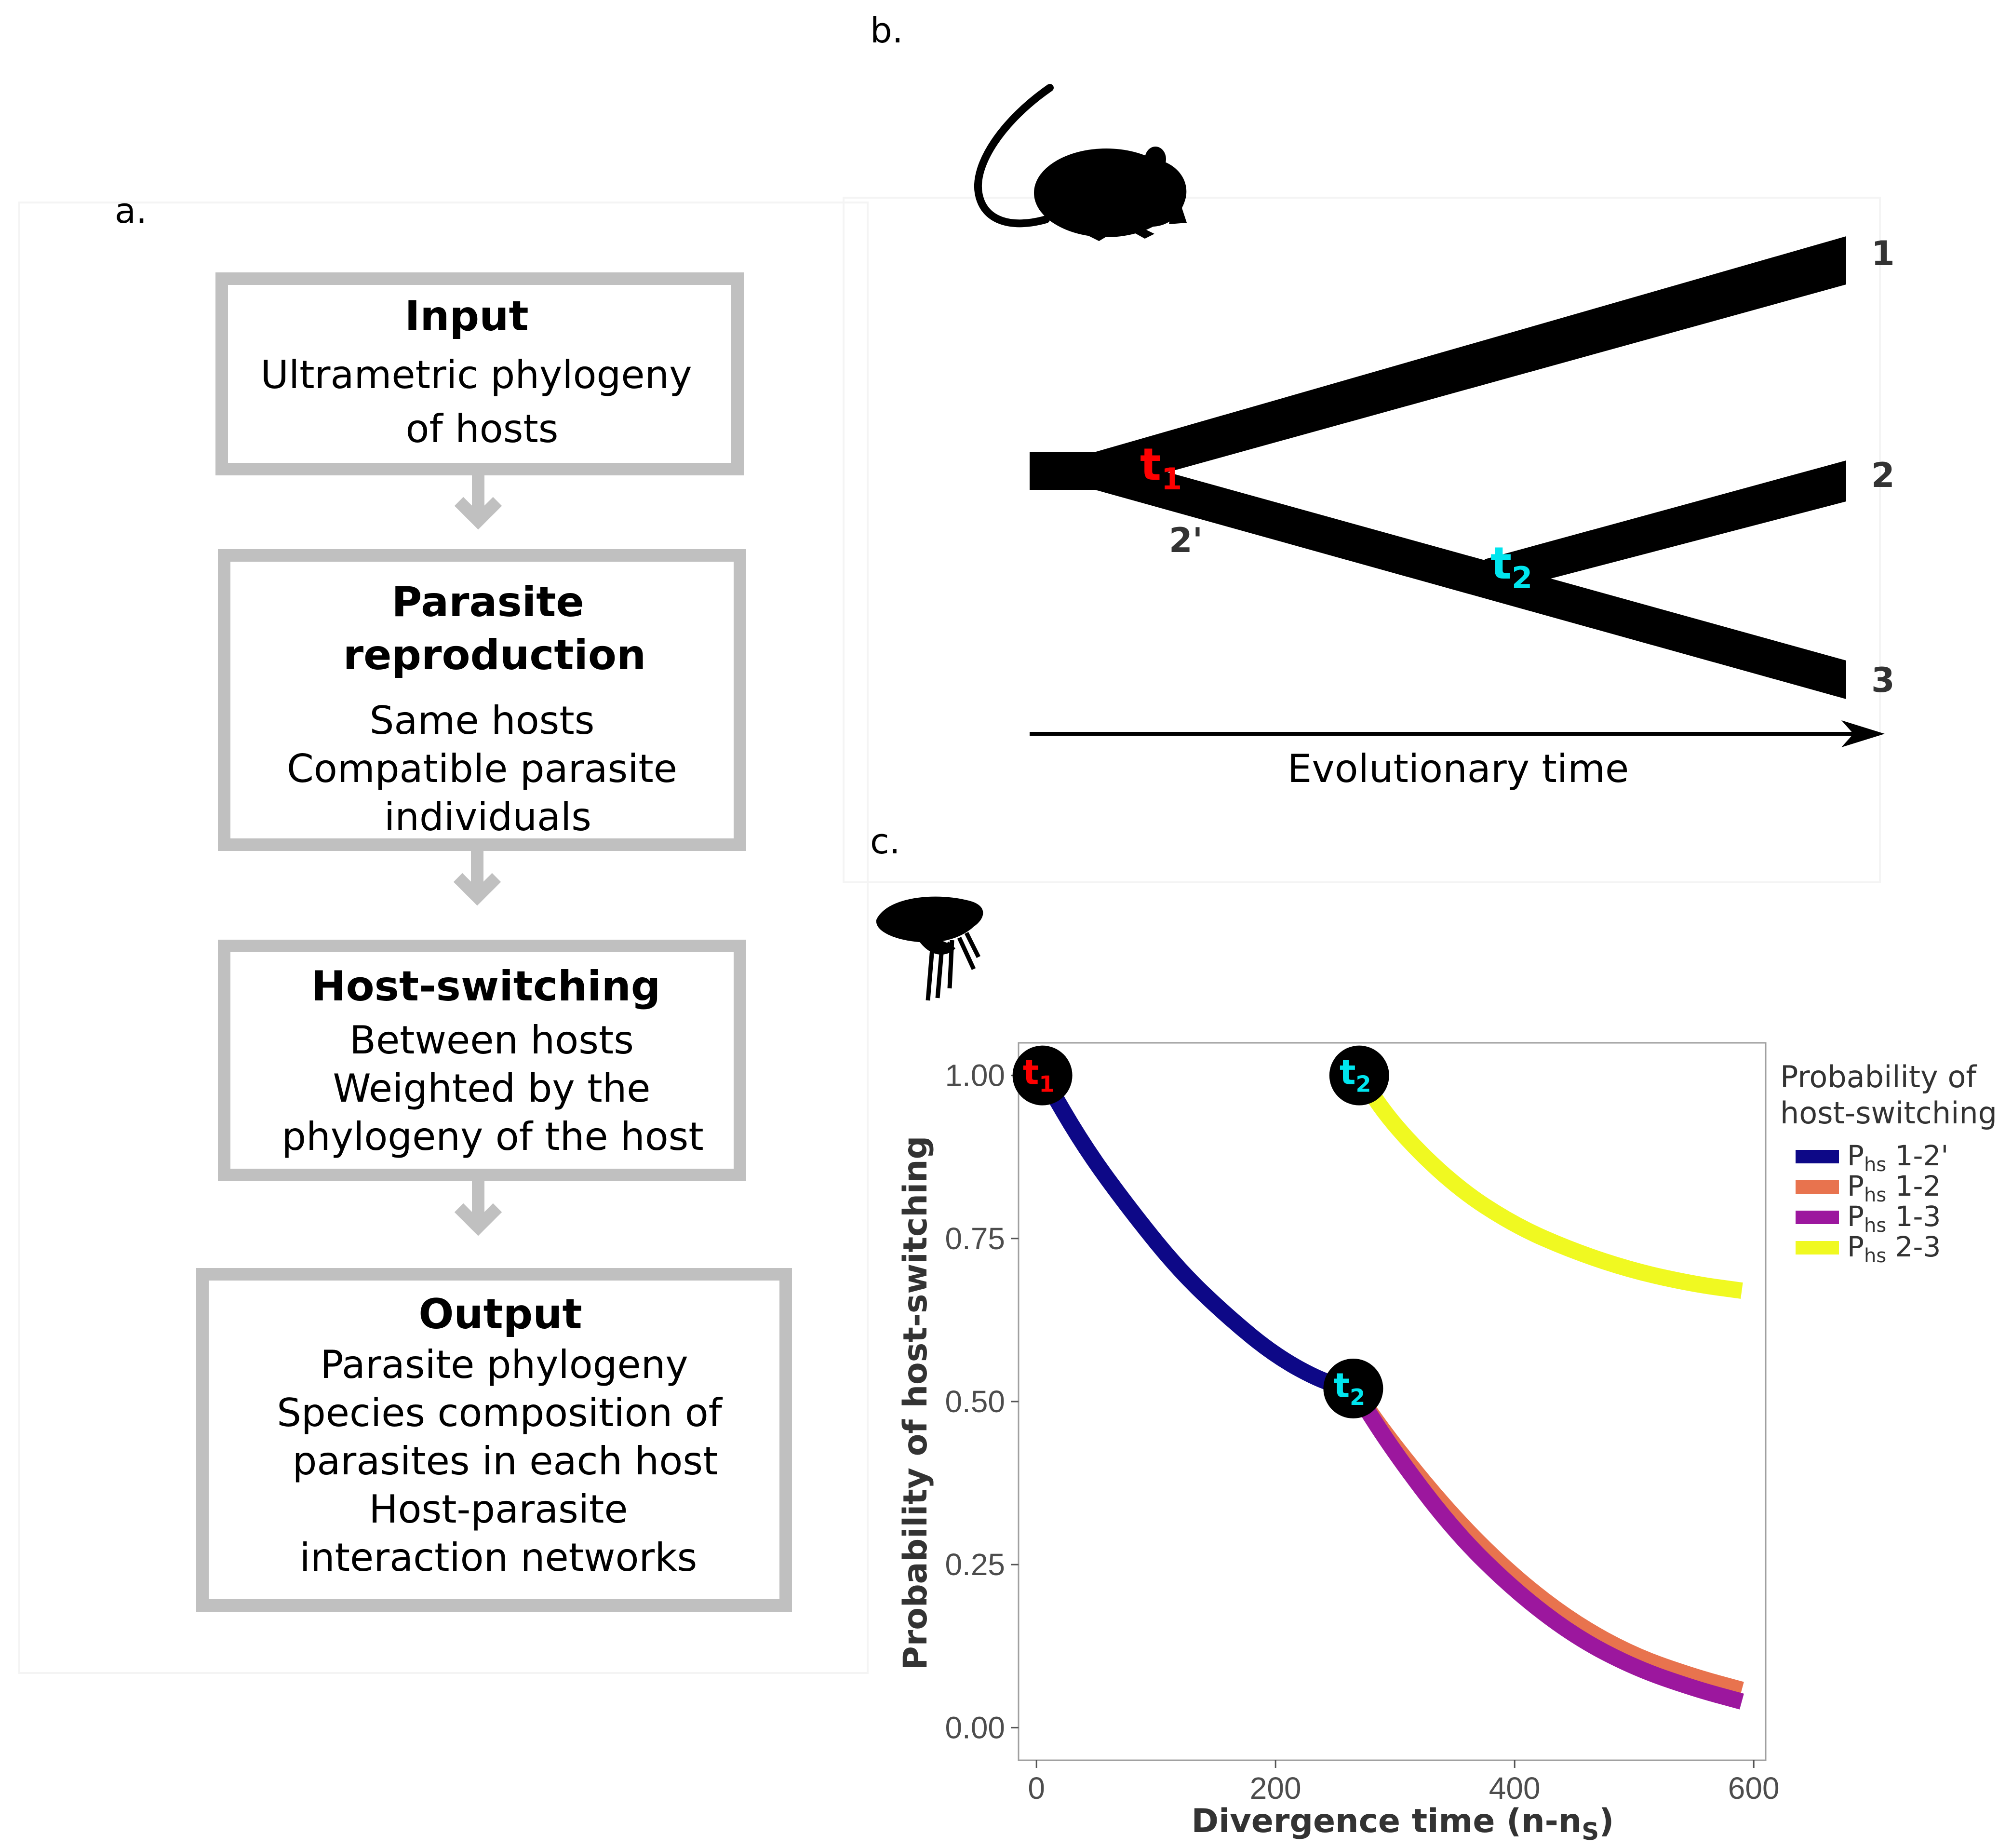 This screenshot has height=1848, width=2012. I want to click on legend-label-1-2-prime: Phs 1-2', so click(1897, 1158).